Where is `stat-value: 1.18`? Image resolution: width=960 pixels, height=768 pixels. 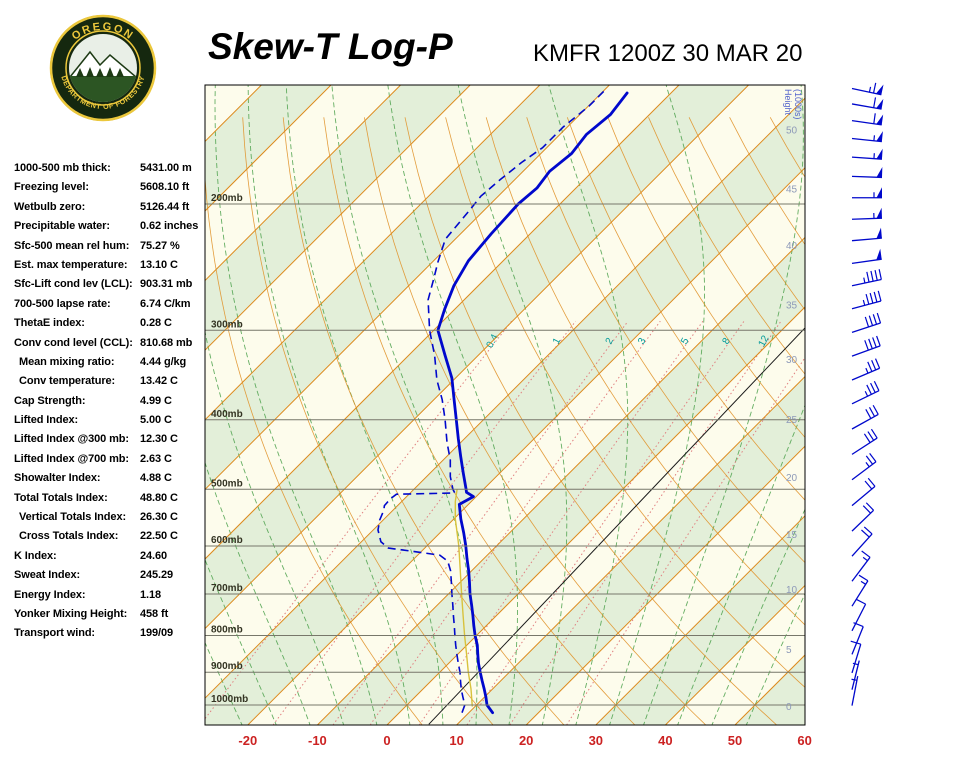
stat-value: 1.18 is located at coordinates (151, 594).